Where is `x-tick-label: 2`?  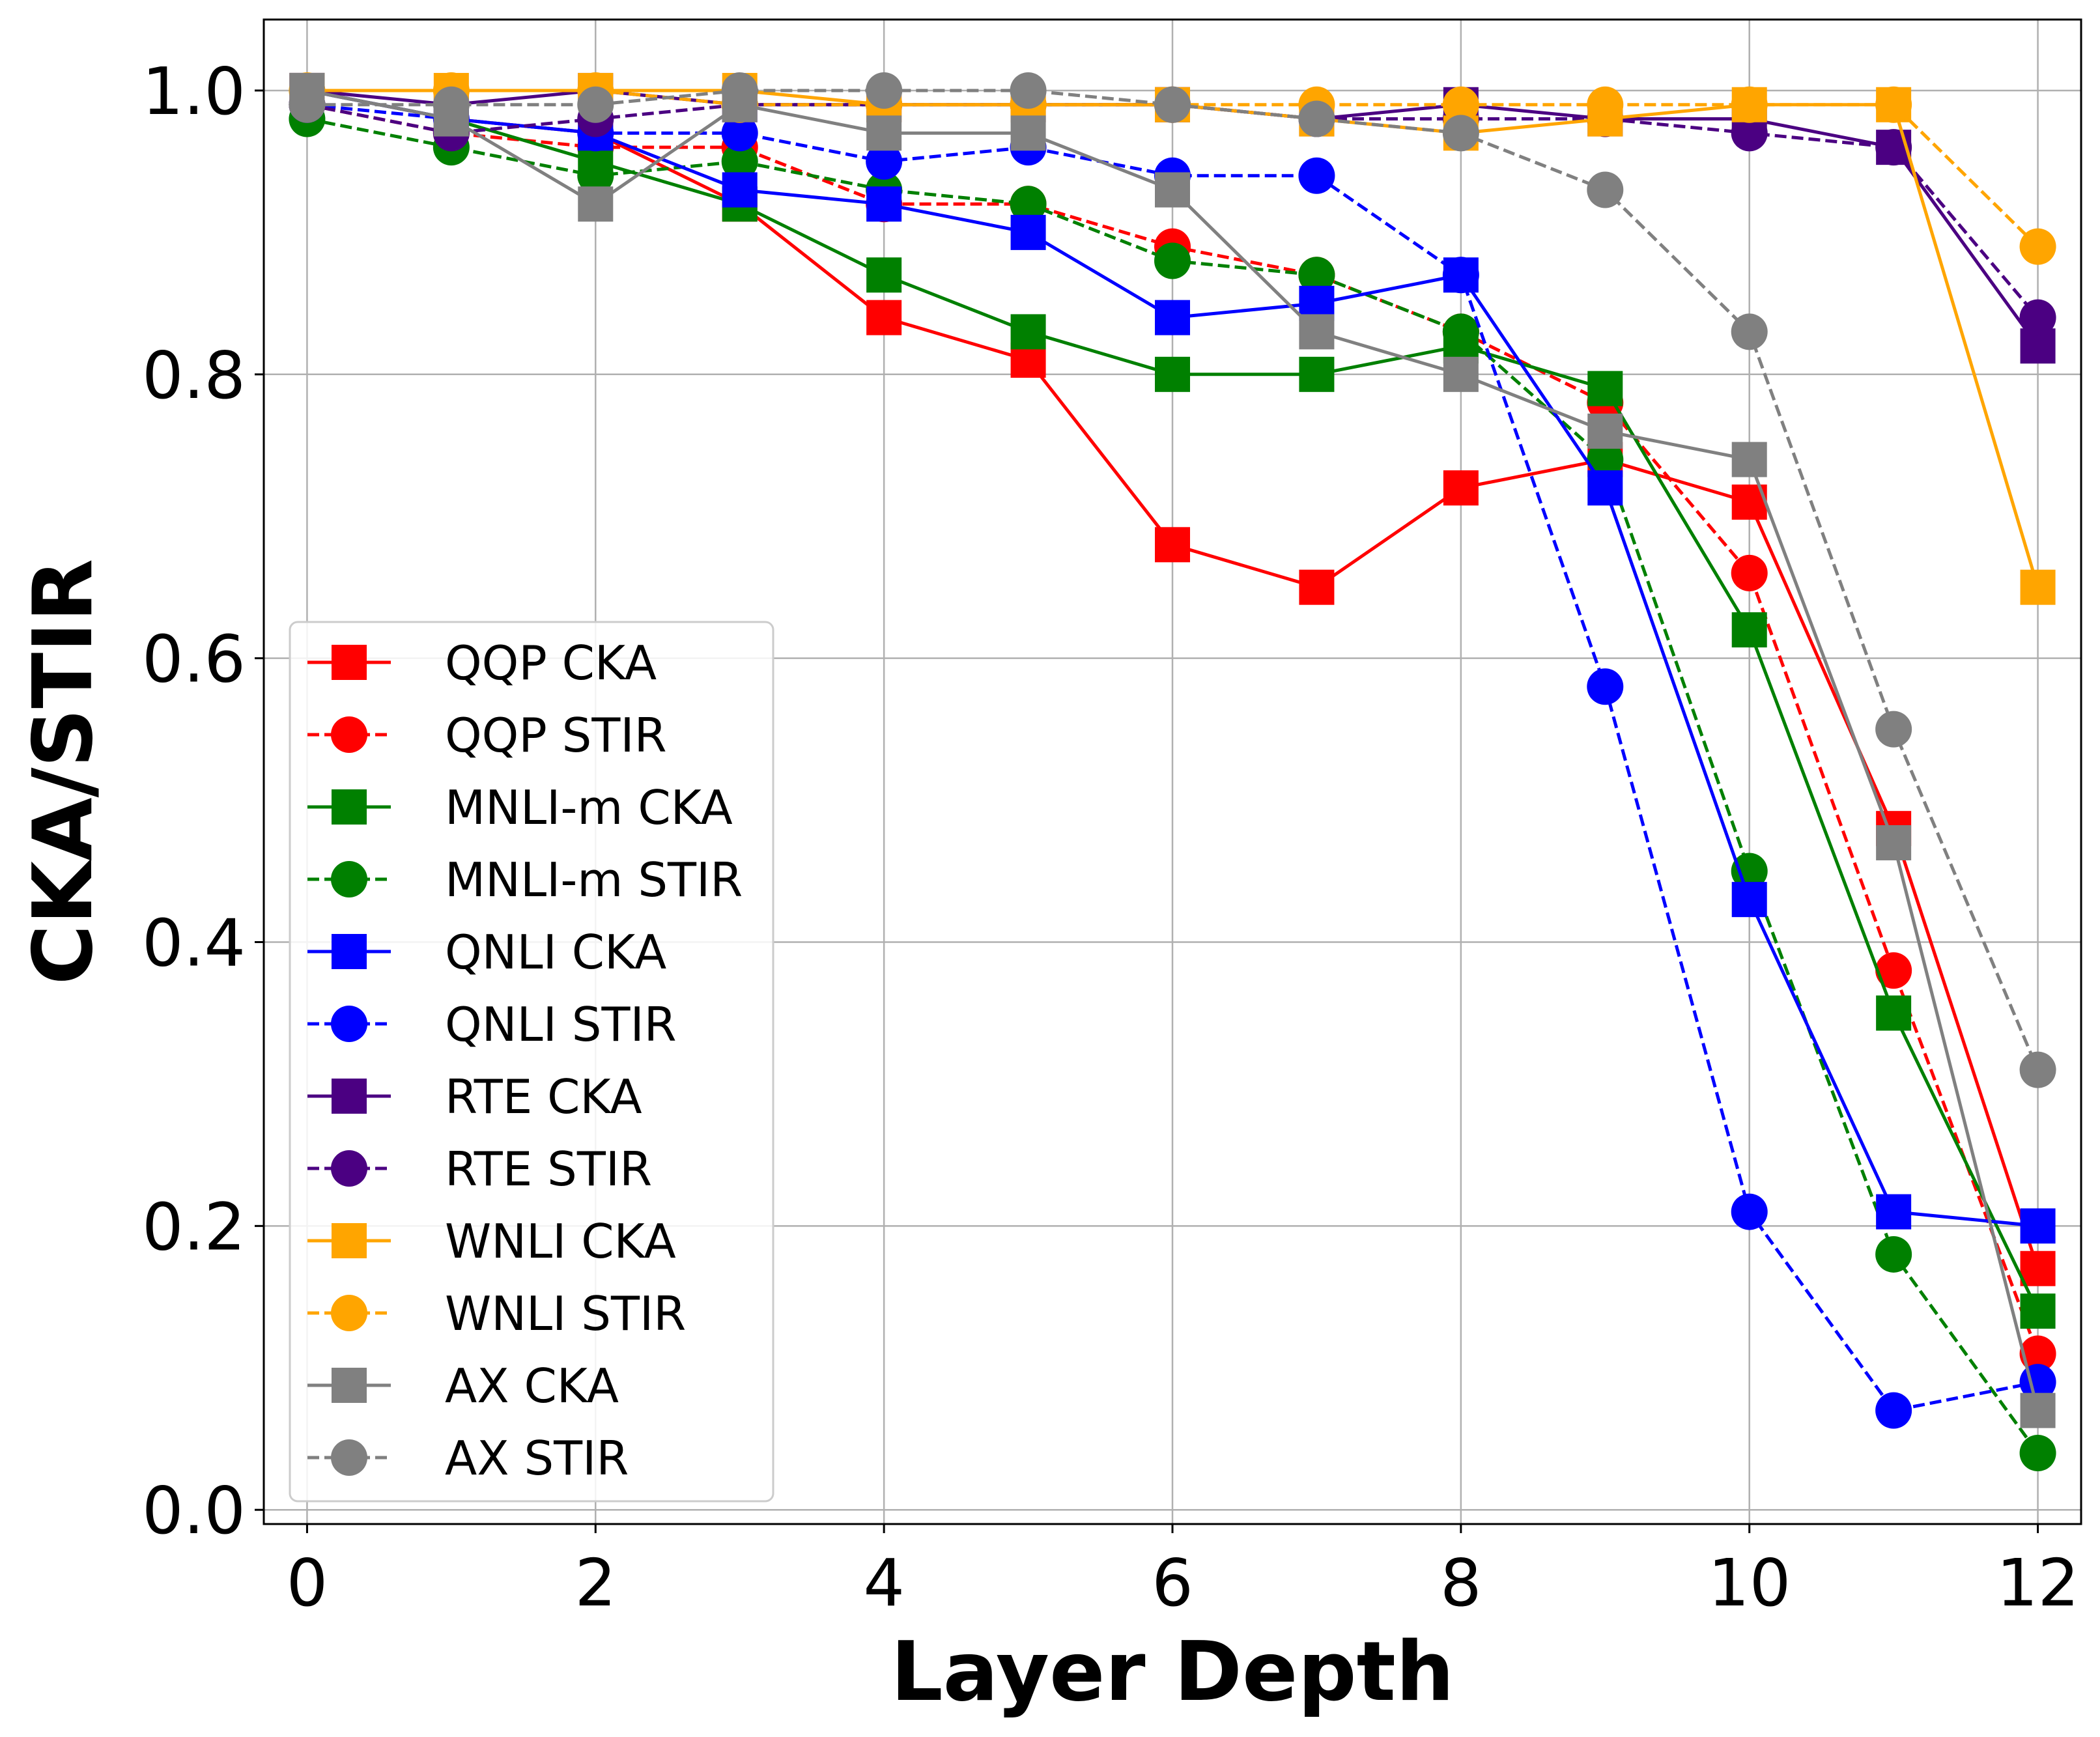 x-tick-label: 2 is located at coordinates (595, 1583).